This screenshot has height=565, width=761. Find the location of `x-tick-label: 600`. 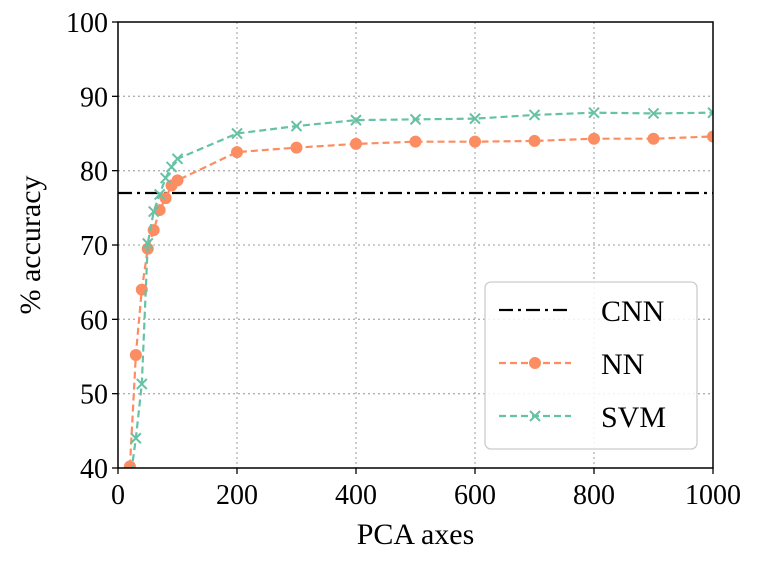

x-tick-label: 600 is located at coordinates (475, 495).